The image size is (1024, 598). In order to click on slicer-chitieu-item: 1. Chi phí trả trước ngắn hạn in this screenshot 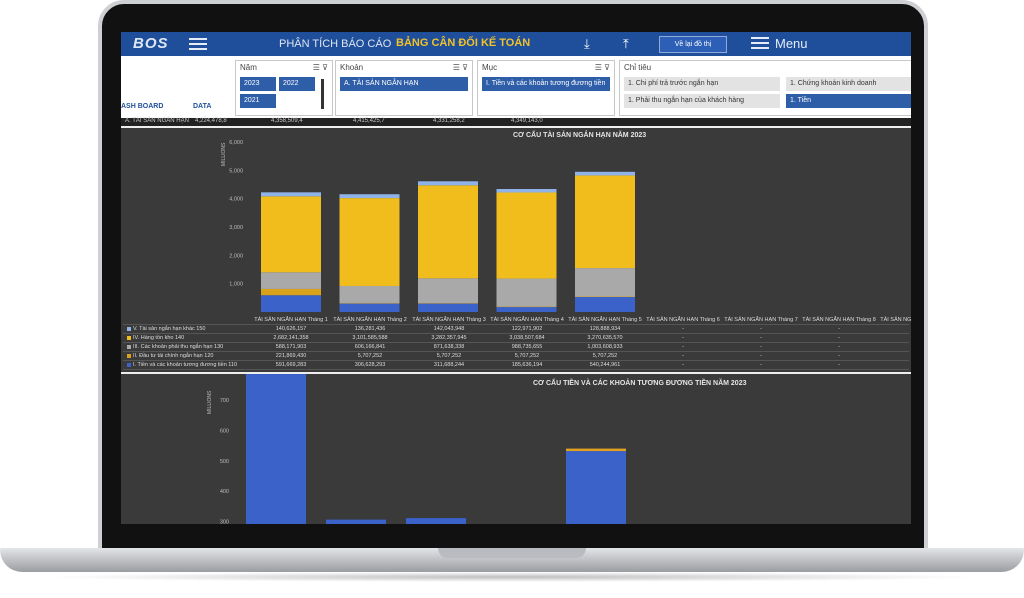, I will do `click(702, 84)`.